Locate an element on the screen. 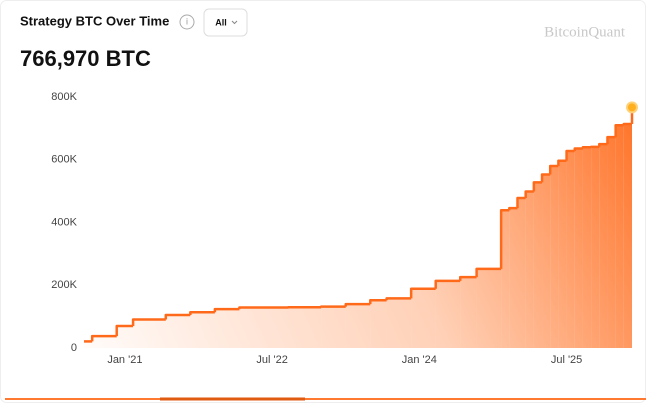 The image size is (646, 403). last-point is located at coordinates (632, 107).